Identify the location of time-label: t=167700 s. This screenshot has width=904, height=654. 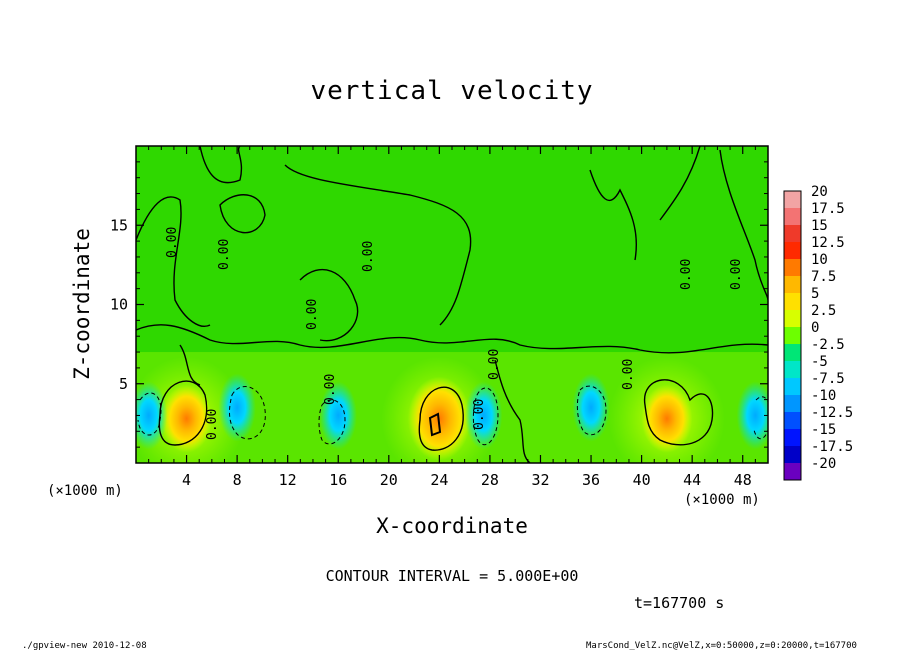
(679, 603).